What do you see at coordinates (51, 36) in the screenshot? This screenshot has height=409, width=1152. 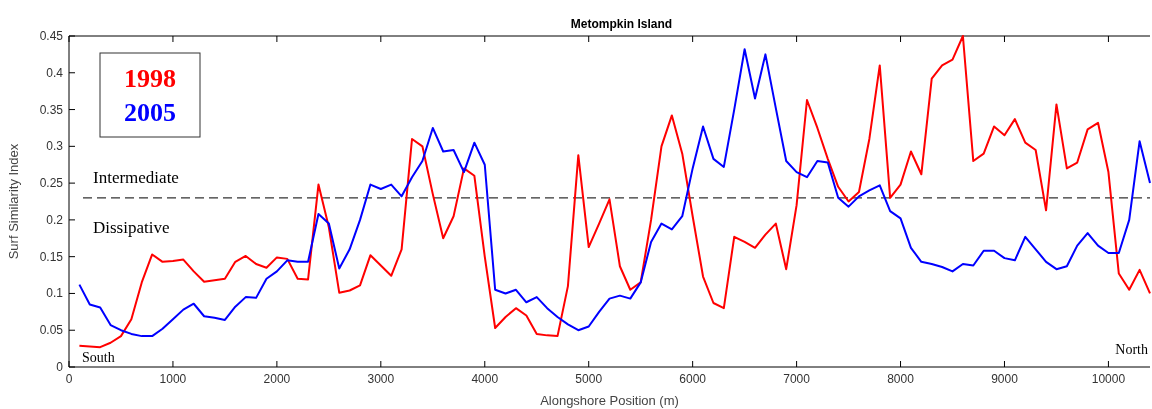 I see `y-tick-label: 0.45` at bounding box center [51, 36].